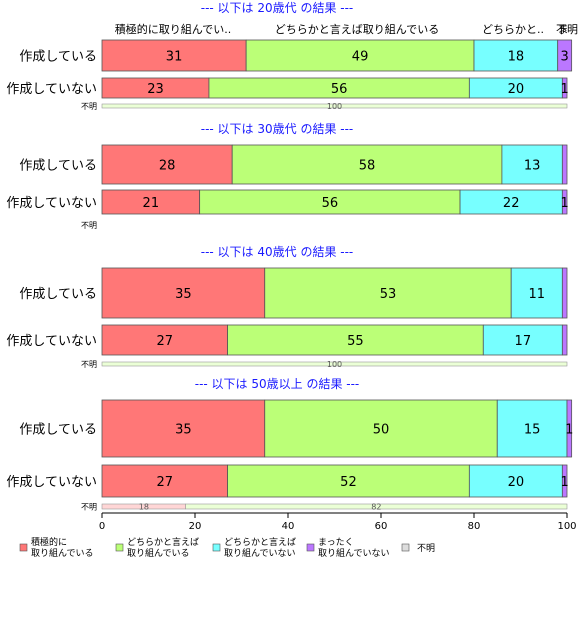 This screenshot has height=636, width=580. I want to click on column-header-5: 不明, so click(567, 29).